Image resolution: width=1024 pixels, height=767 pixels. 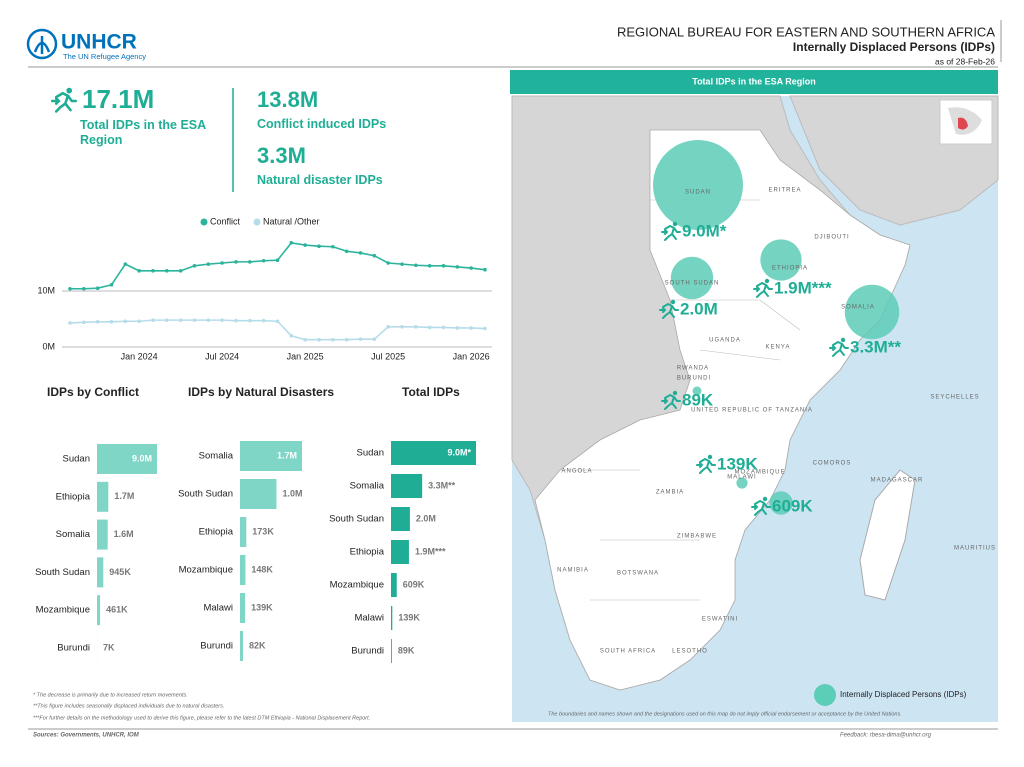 What do you see at coordinates (46, 290) in the screenshot?
I see `y-tick-label: 10M` at bounding box center [46, 290].